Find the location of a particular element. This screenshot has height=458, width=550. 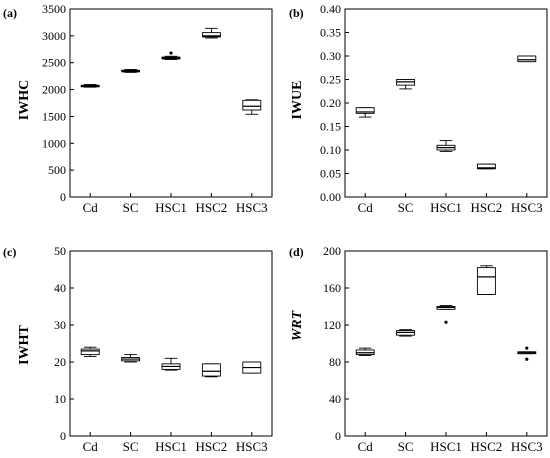

y-tick-label-a: 2500 is located at coordinates (54, 63).